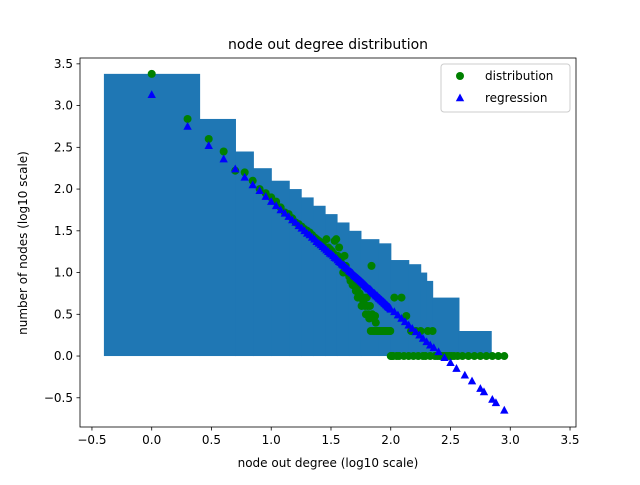  I want to click on legend-label-distribution: distribution, so click(519, 76).